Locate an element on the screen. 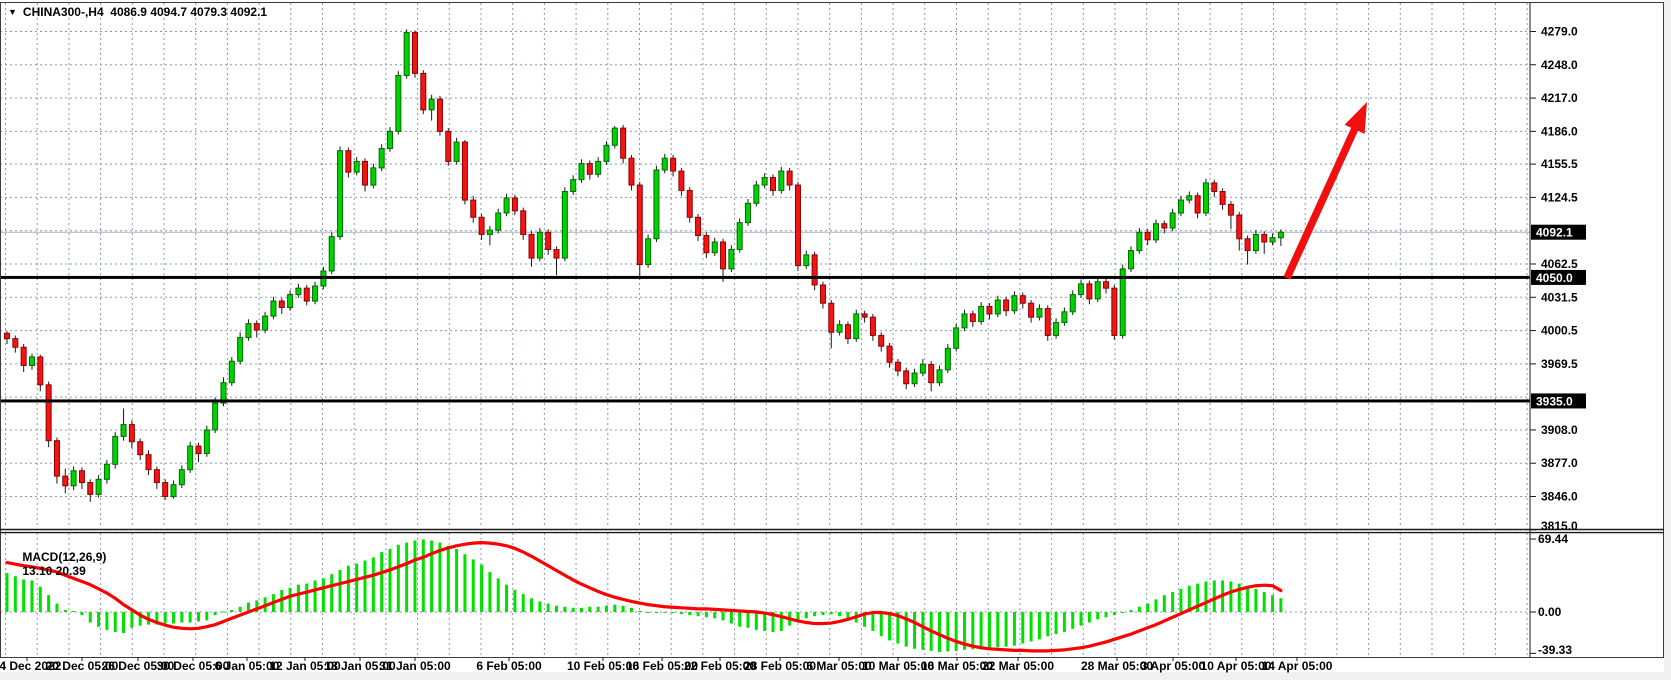 The image size is (1671, 680). time-axis is located at coordinates (832, 664).